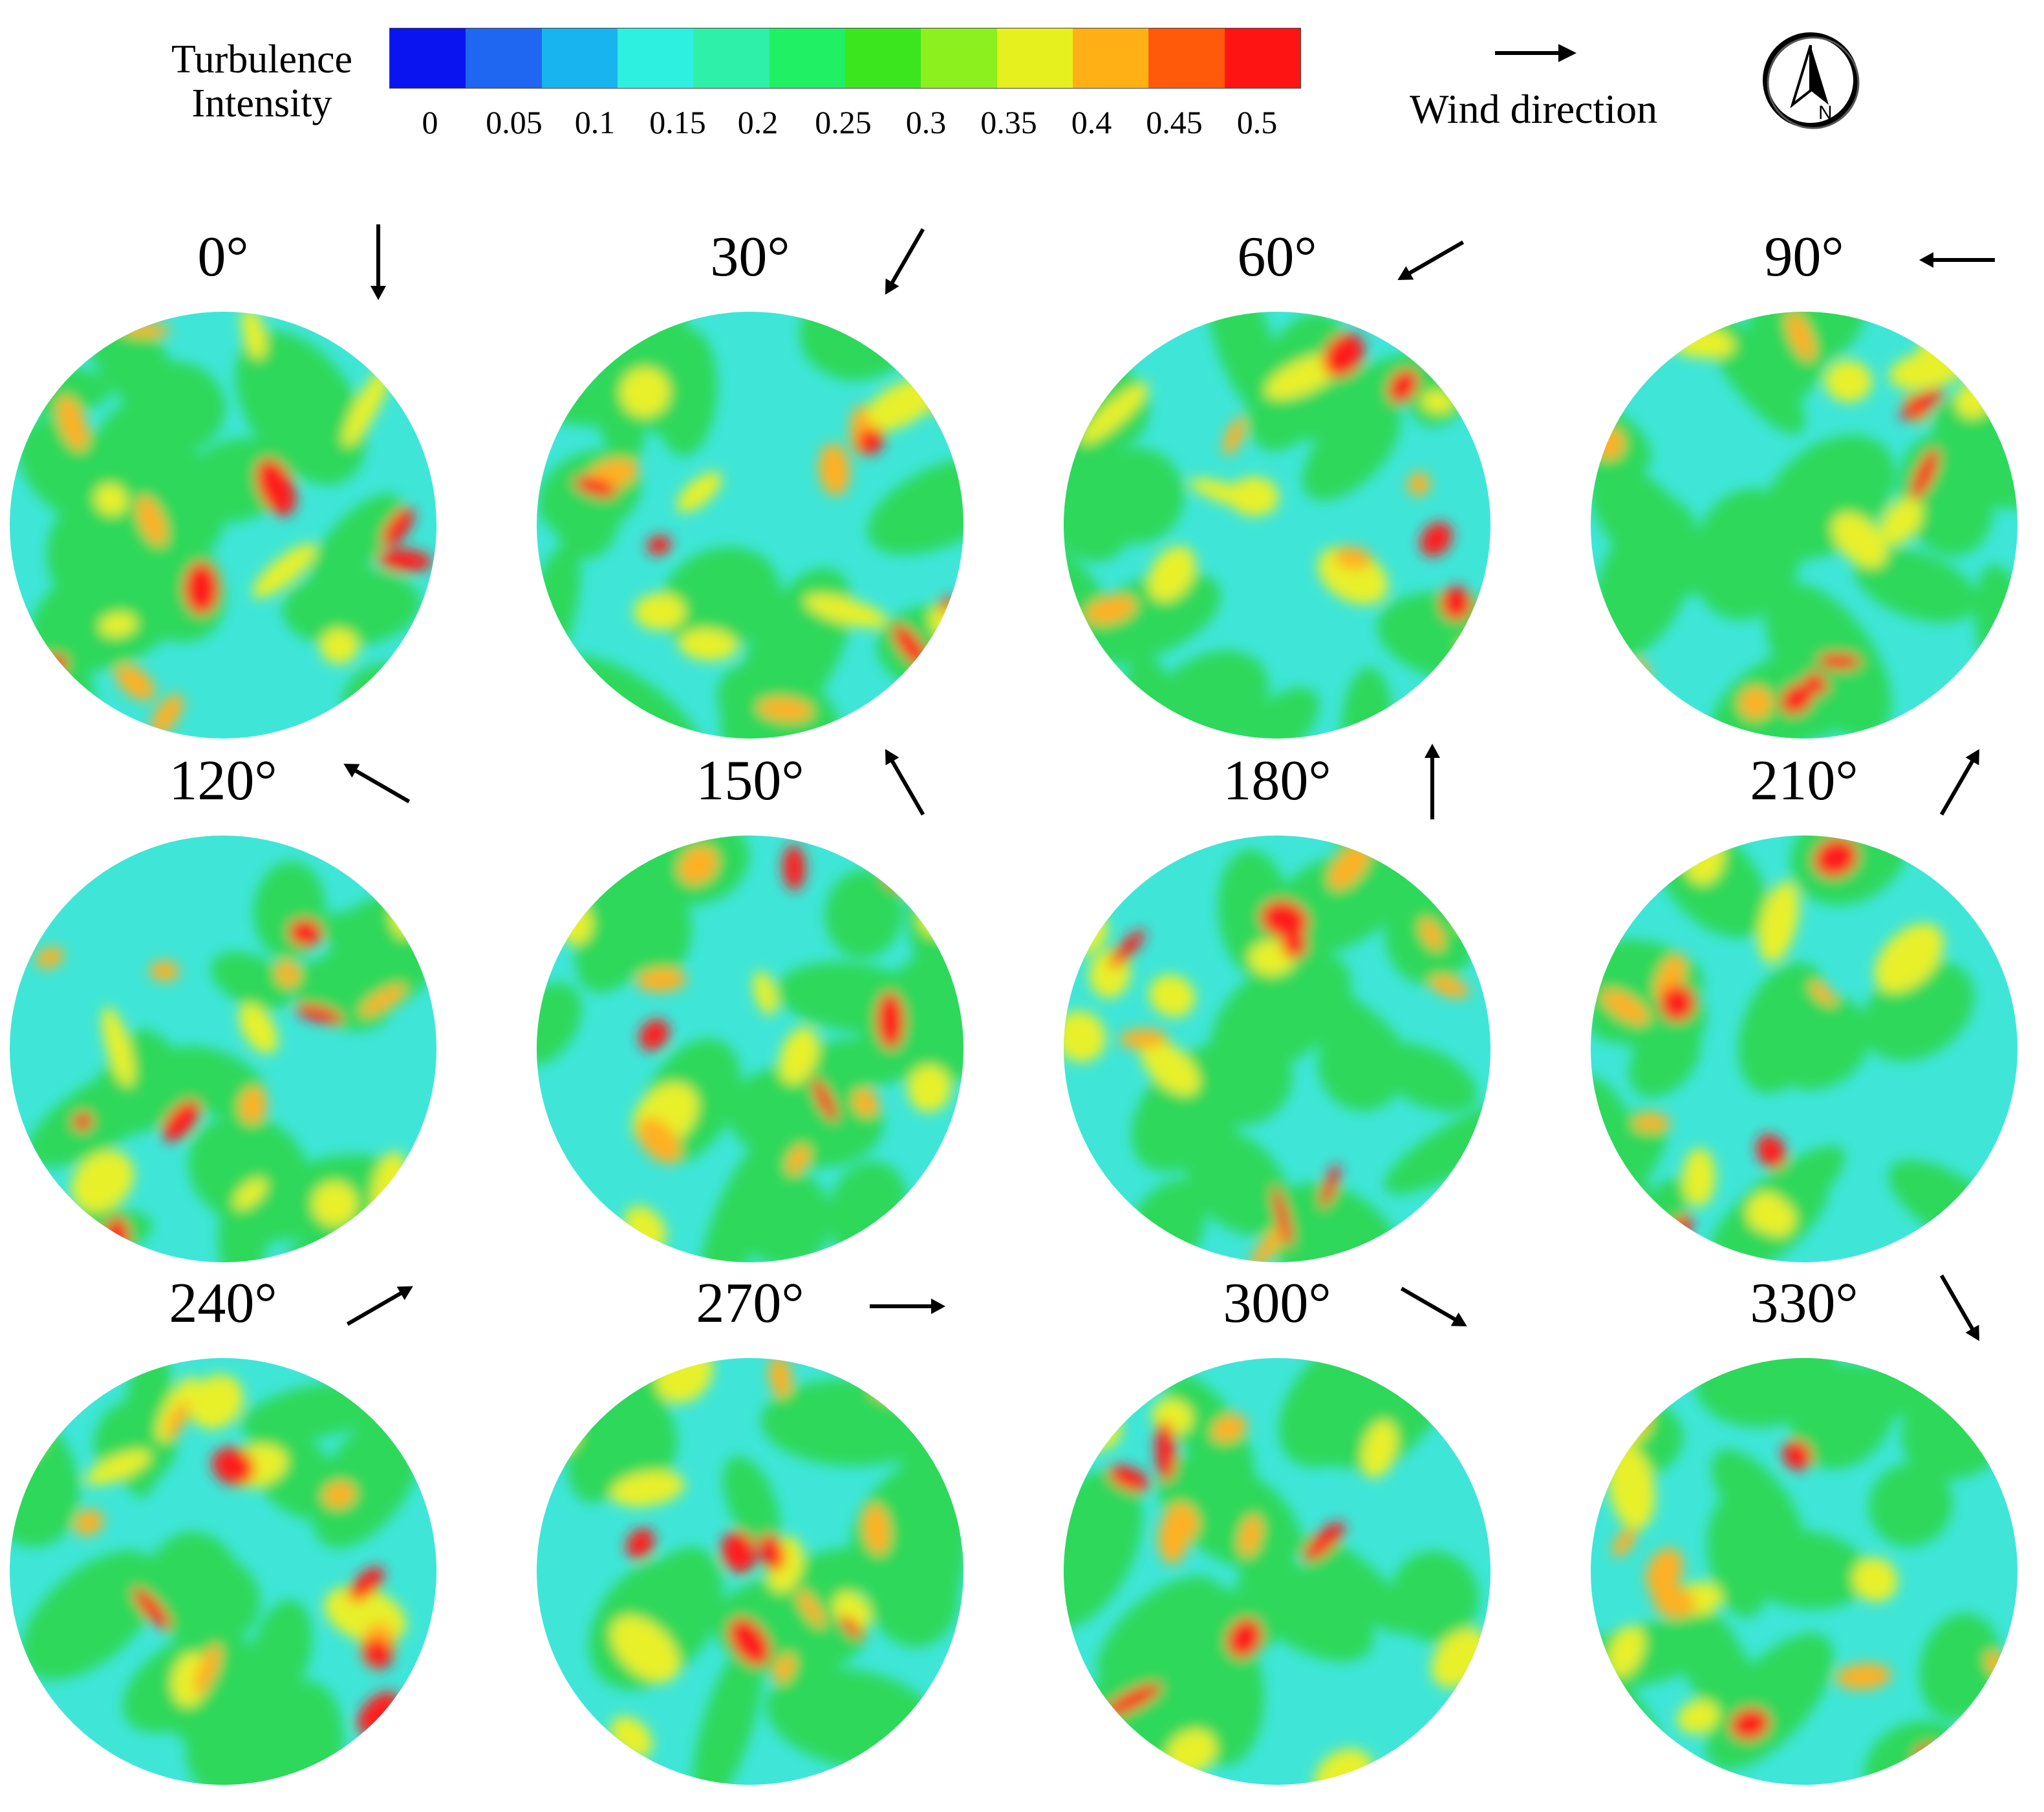 This screenshot has height=1812, width=2044. Describe the element at coordinates (1825, 113) in the screenshot. I see `north-label: N` at that location.